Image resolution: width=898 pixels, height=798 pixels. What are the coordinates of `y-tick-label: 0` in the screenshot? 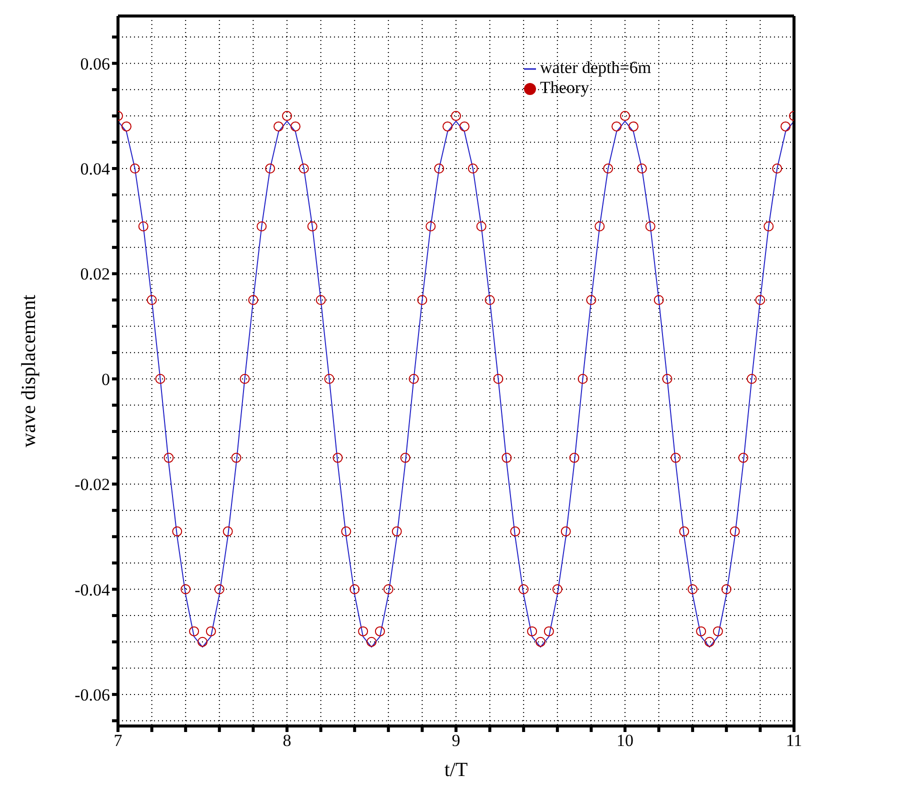 It's located at (106, 379).